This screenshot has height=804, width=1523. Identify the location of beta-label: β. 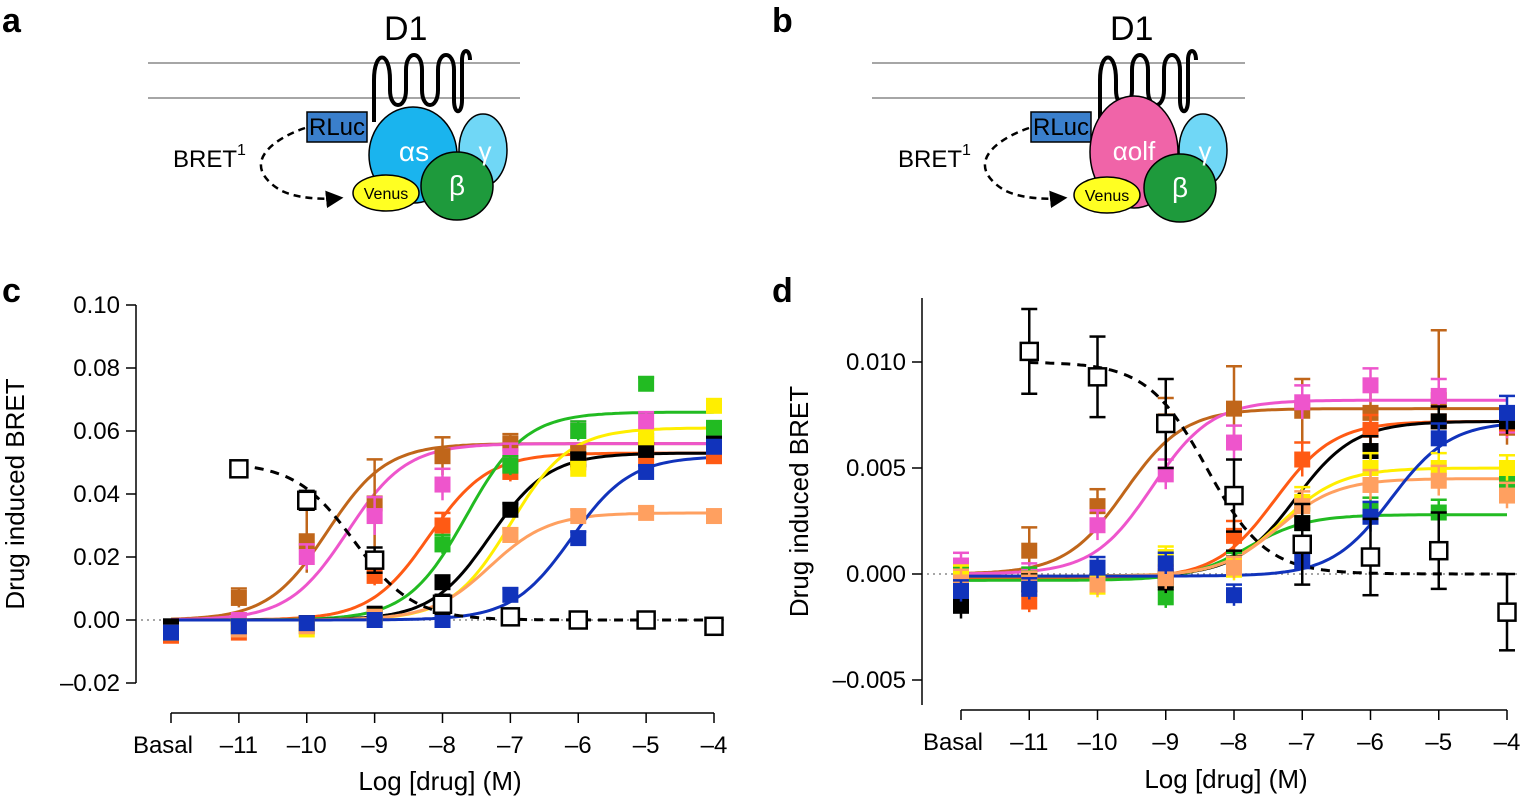
(1180, 187).